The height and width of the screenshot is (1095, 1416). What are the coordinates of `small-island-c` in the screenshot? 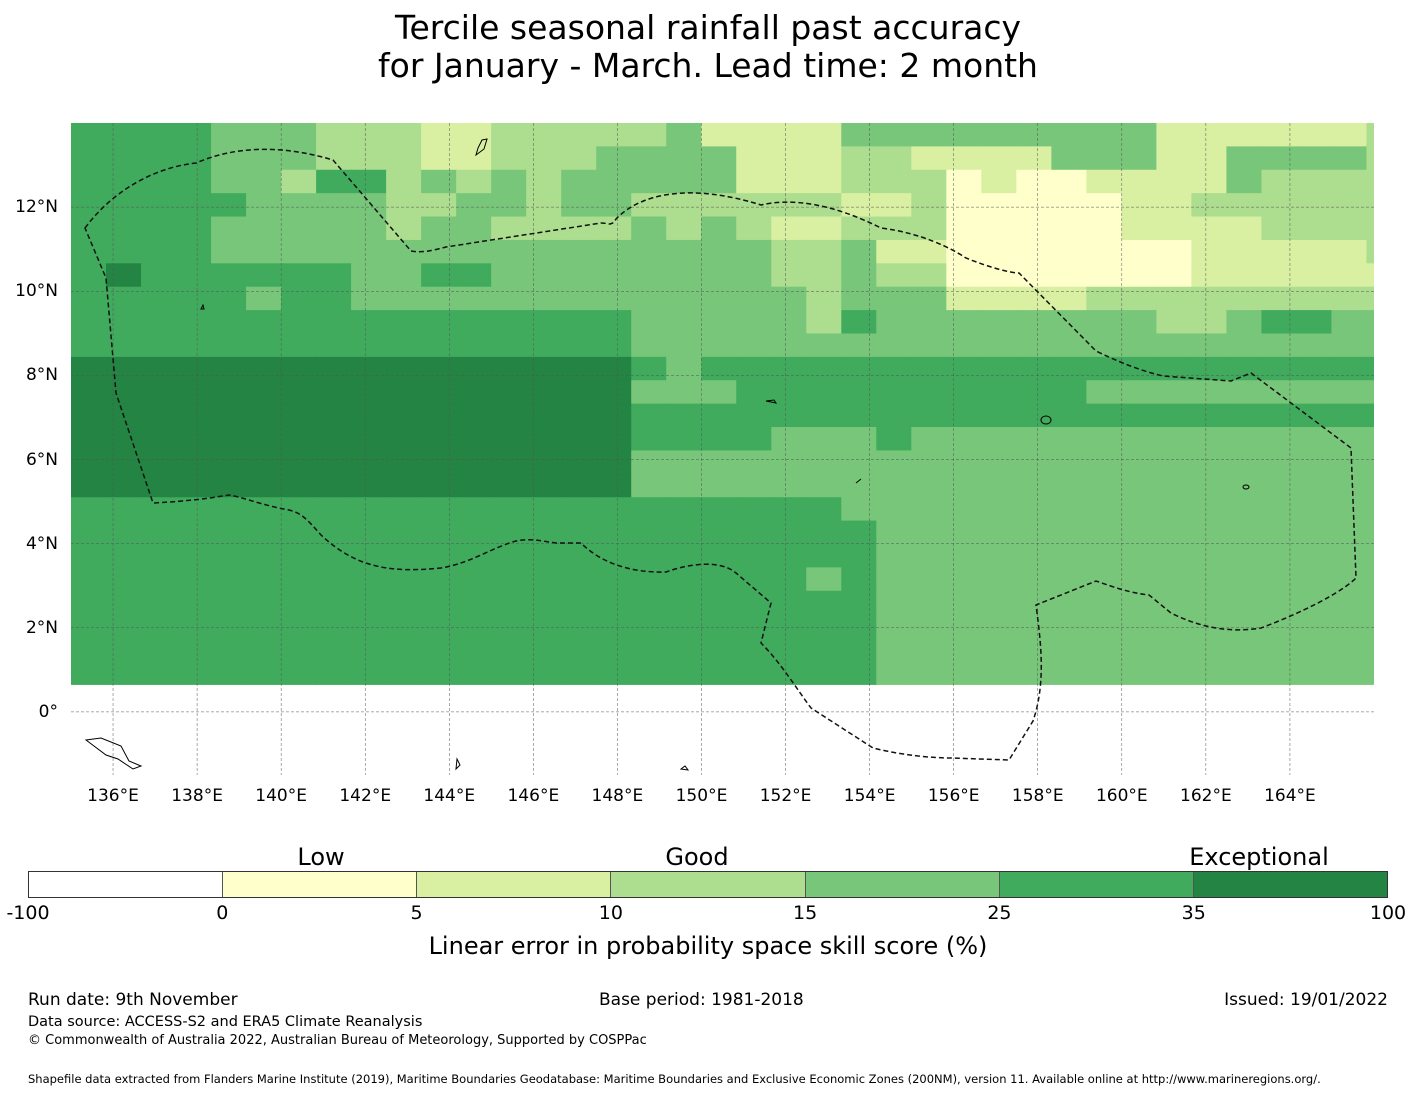 It's located at (458, 764).